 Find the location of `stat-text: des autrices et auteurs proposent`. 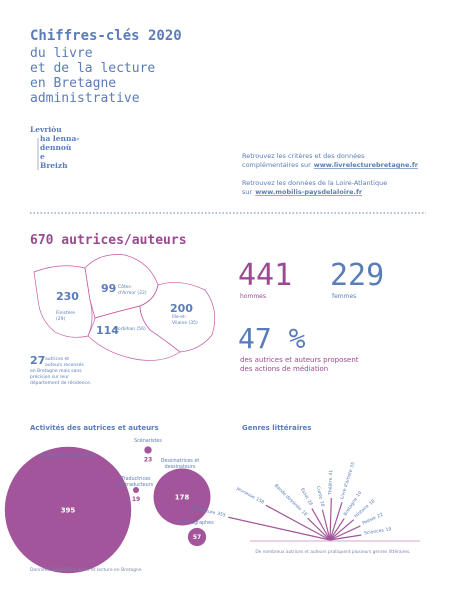

stat-text: des autrices et auteurs proposent is located at coordinates (299, 360).